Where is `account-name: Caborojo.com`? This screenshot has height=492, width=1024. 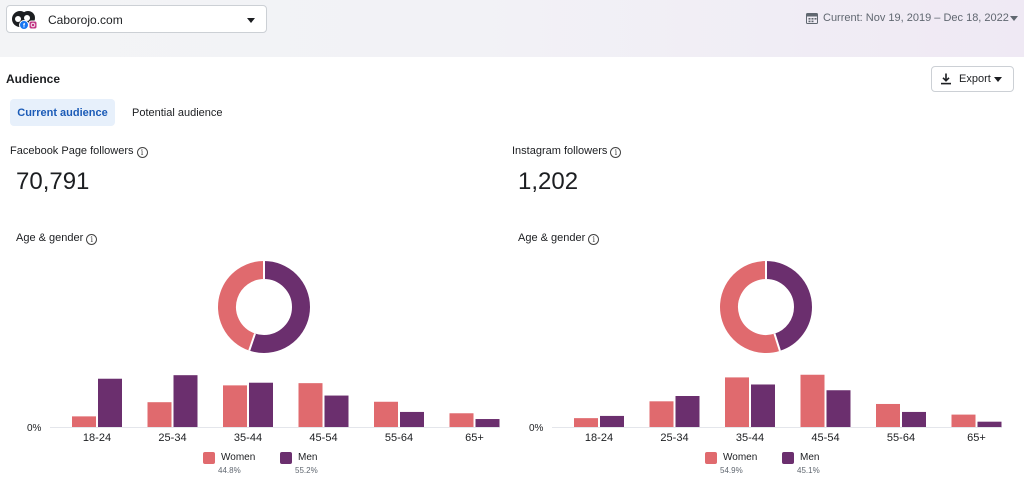
account-name: Caborojo.com is located at coordinates (85, 20).